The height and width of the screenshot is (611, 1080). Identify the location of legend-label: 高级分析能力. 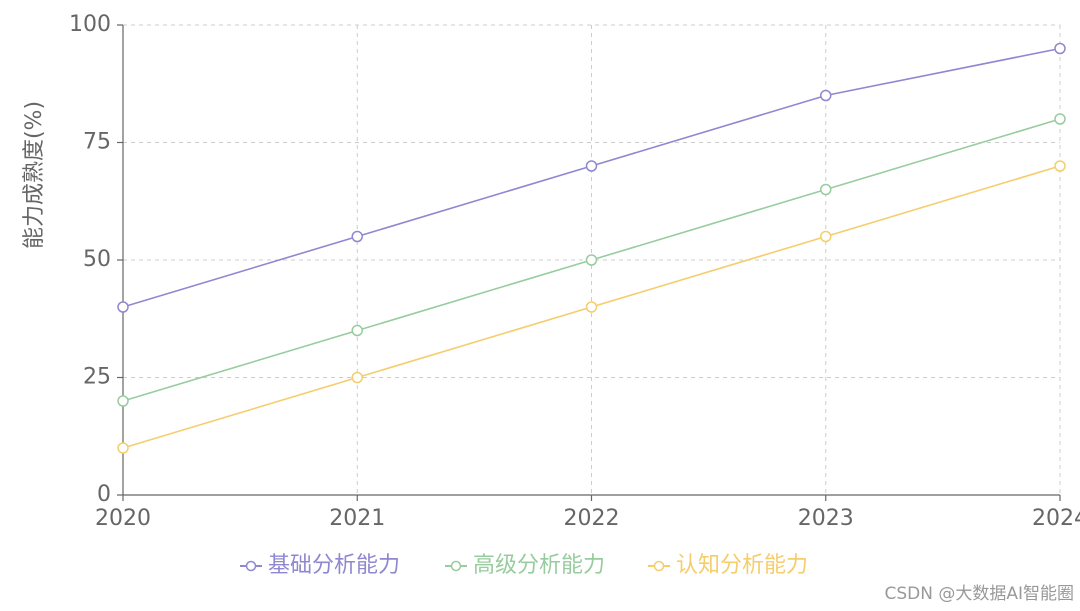
(539, 565).